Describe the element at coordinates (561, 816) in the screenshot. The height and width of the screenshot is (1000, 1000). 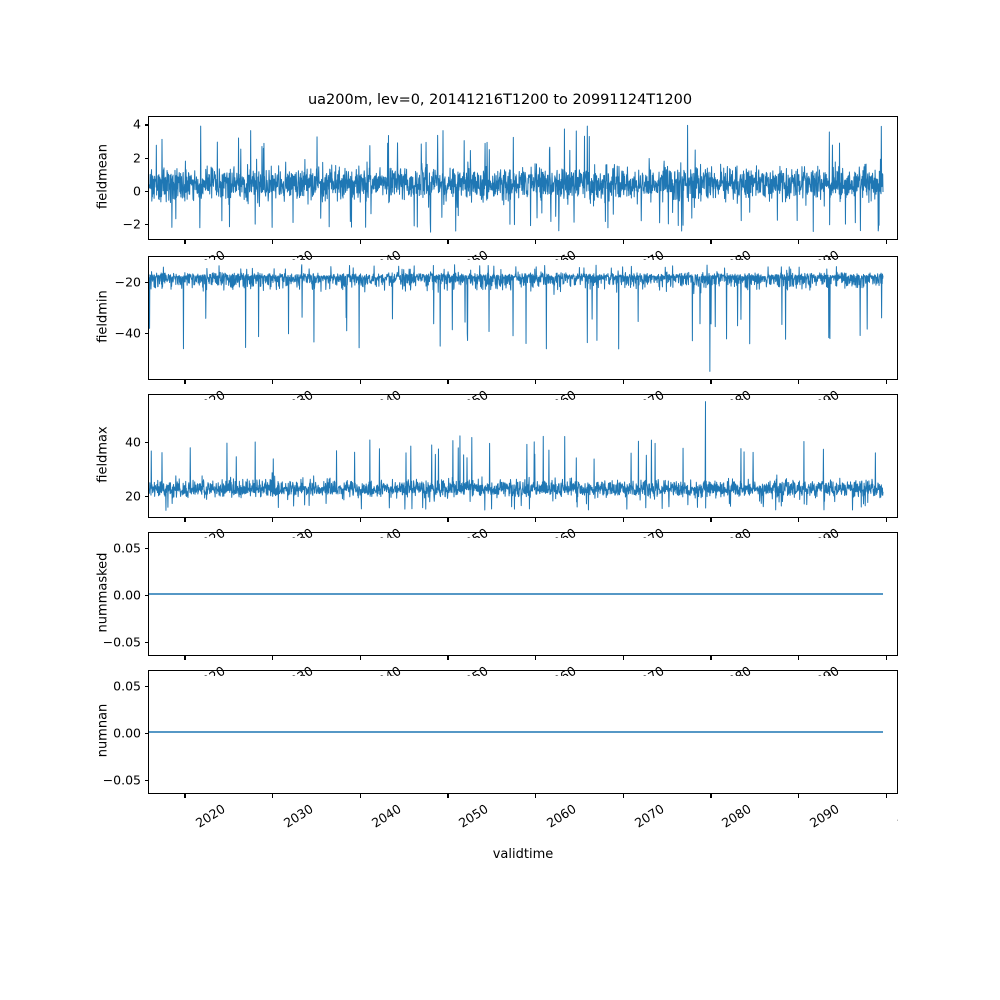
I see `x-tick-label: 2060` at that location.